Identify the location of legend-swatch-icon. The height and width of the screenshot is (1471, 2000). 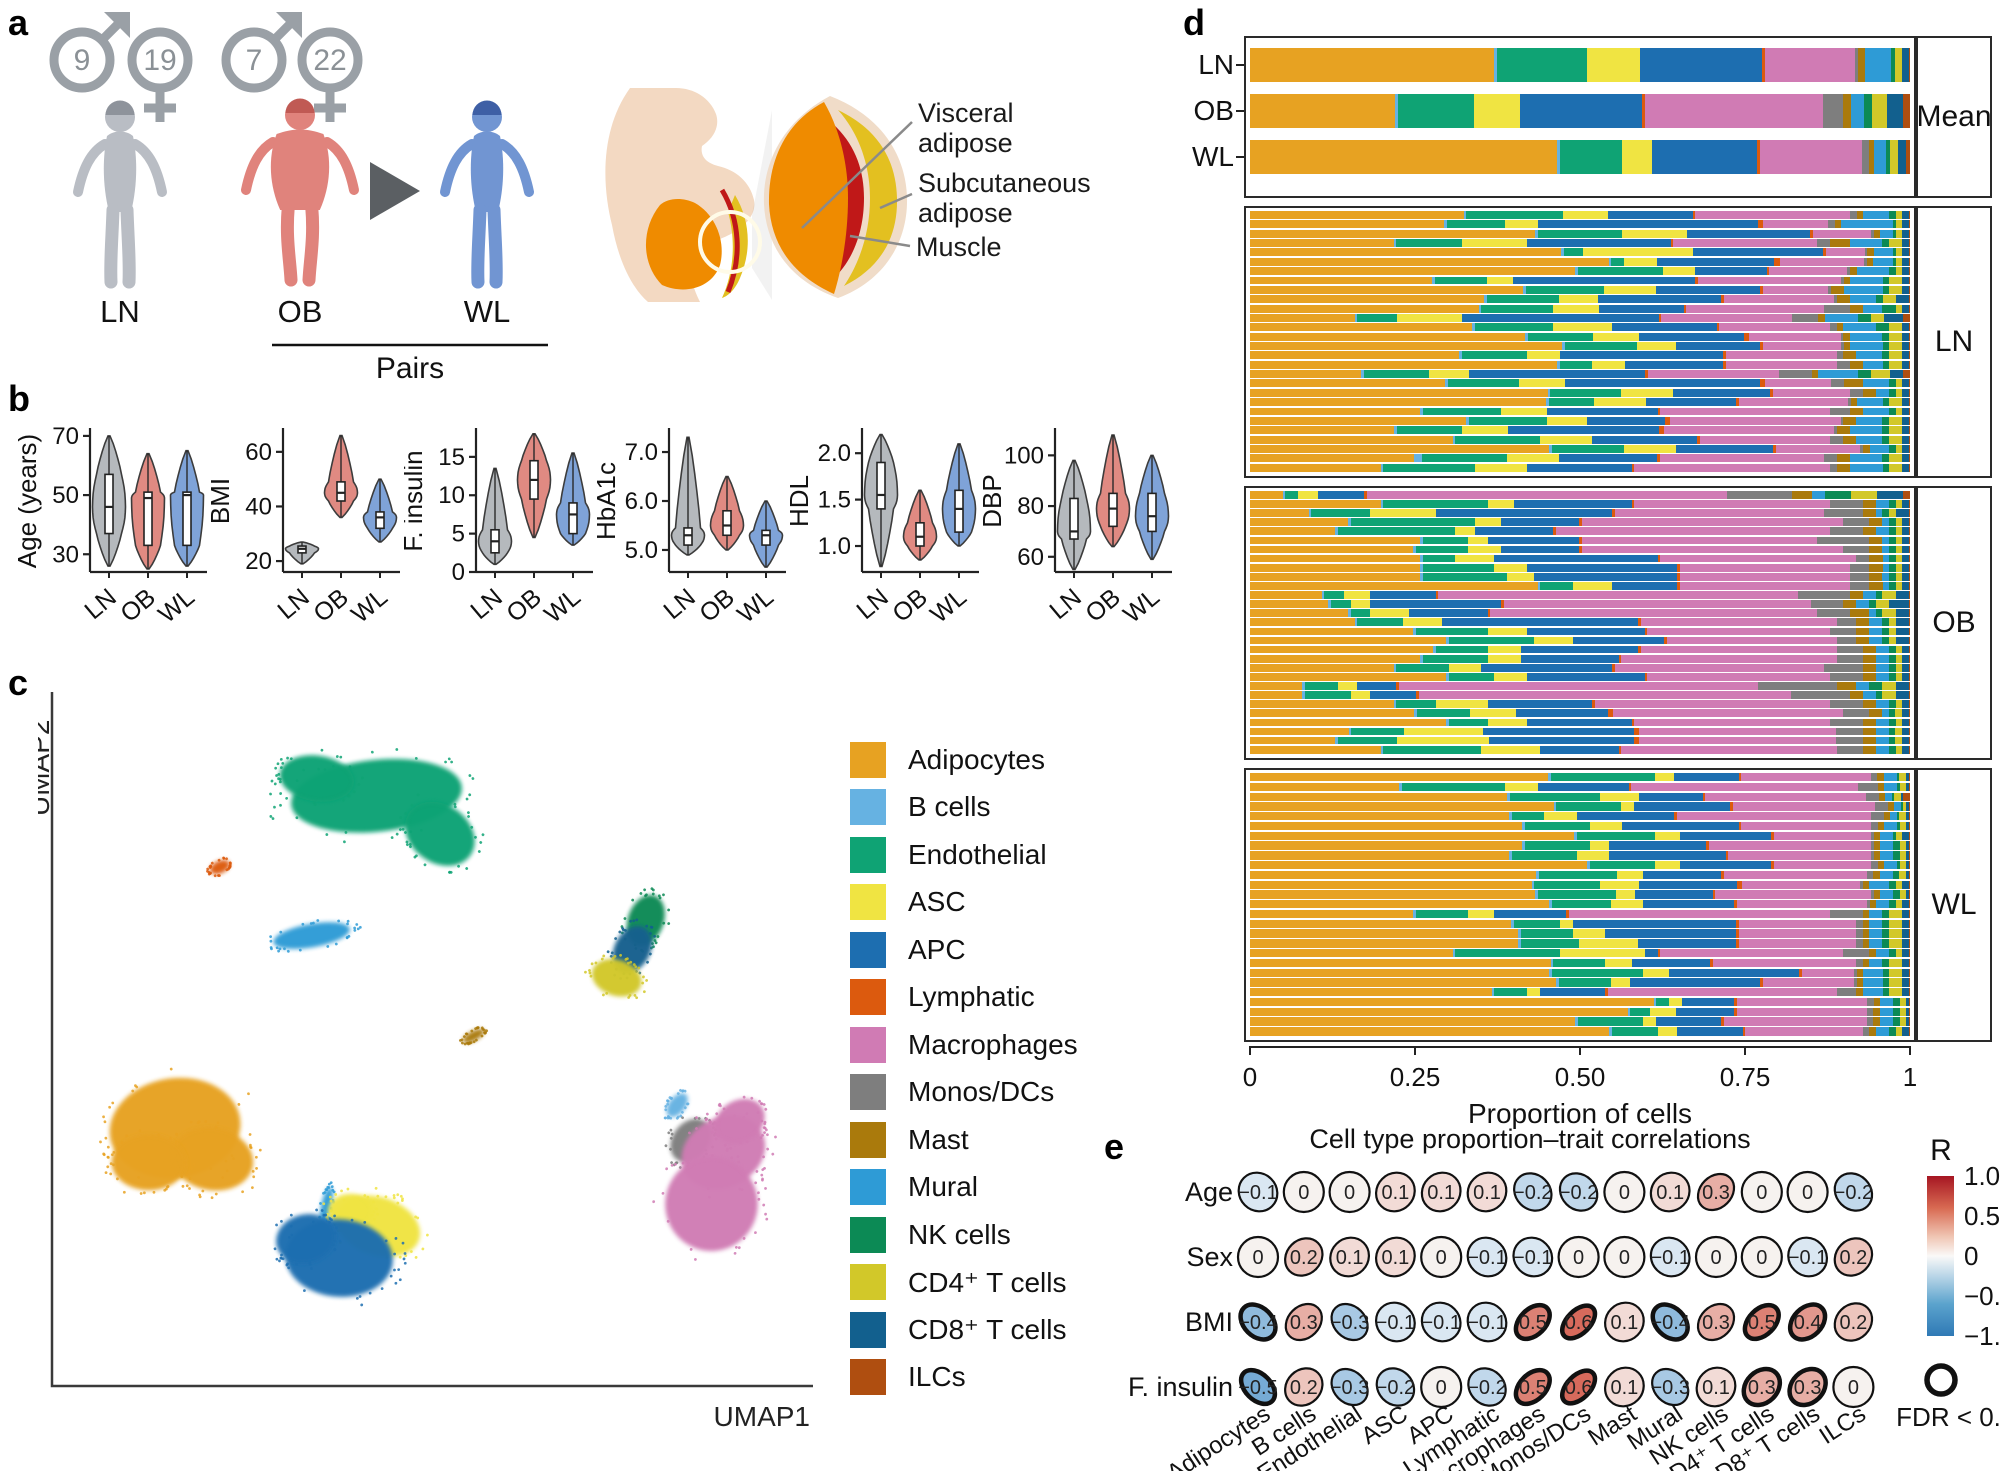
(868, 1329).